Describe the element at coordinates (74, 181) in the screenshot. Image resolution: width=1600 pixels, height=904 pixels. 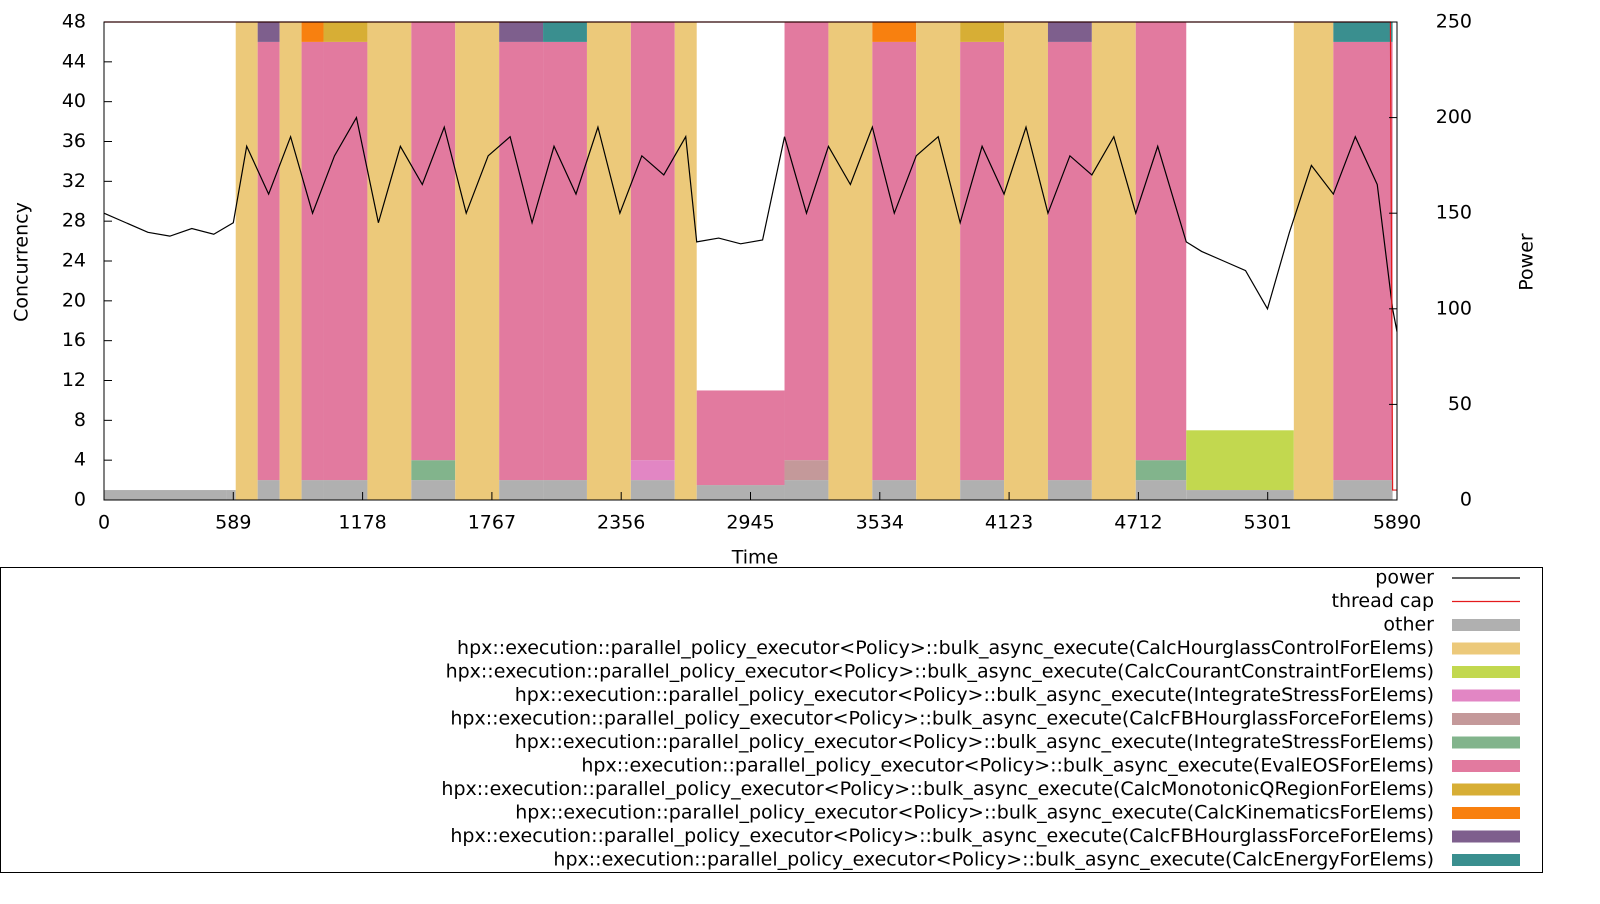
I see `y-tick-label: 32` at that location.